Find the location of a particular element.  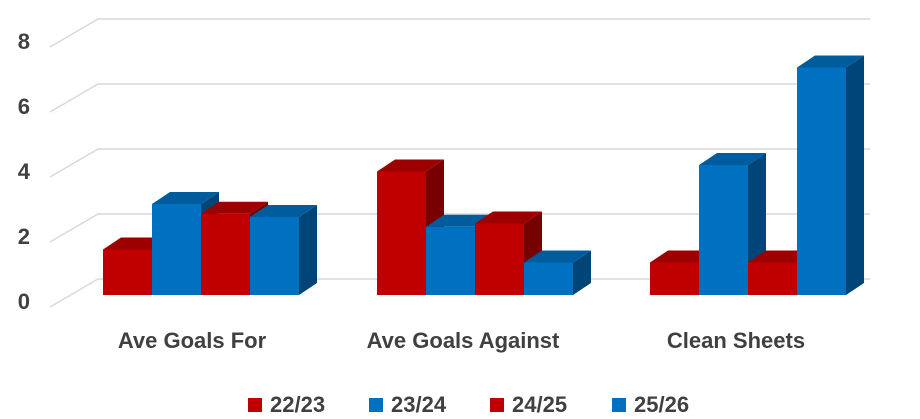

y-tick-label: 4 is located at coordinates (24, 171).